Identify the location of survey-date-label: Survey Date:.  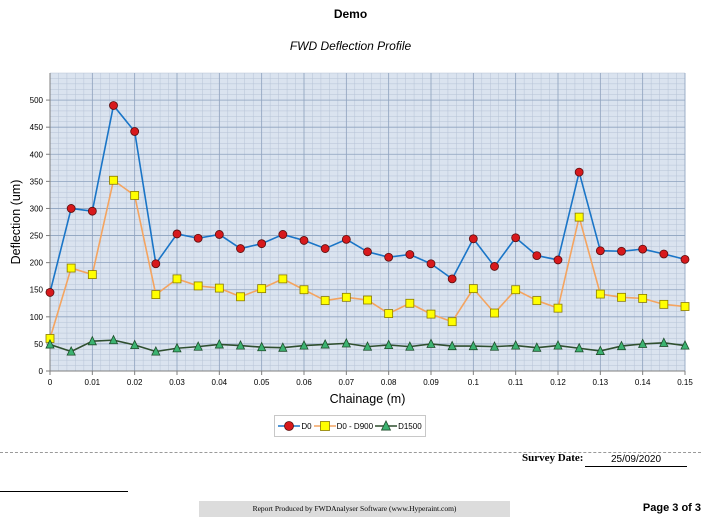
(553, 458).